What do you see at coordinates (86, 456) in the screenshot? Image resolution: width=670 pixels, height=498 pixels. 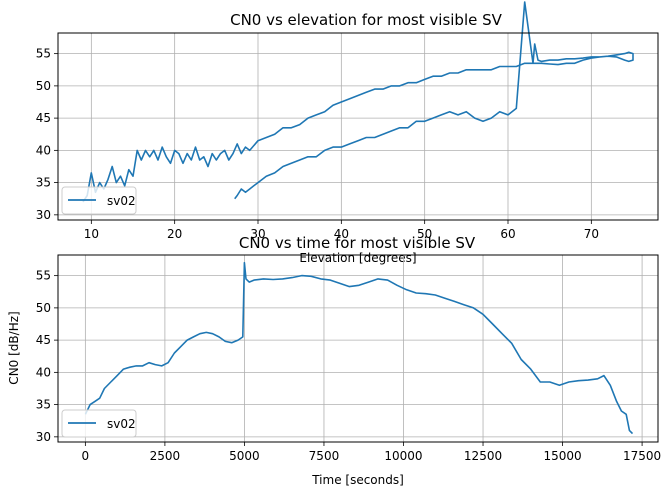 I see `x-tick-label: 0` at bounding box center [86, 456].